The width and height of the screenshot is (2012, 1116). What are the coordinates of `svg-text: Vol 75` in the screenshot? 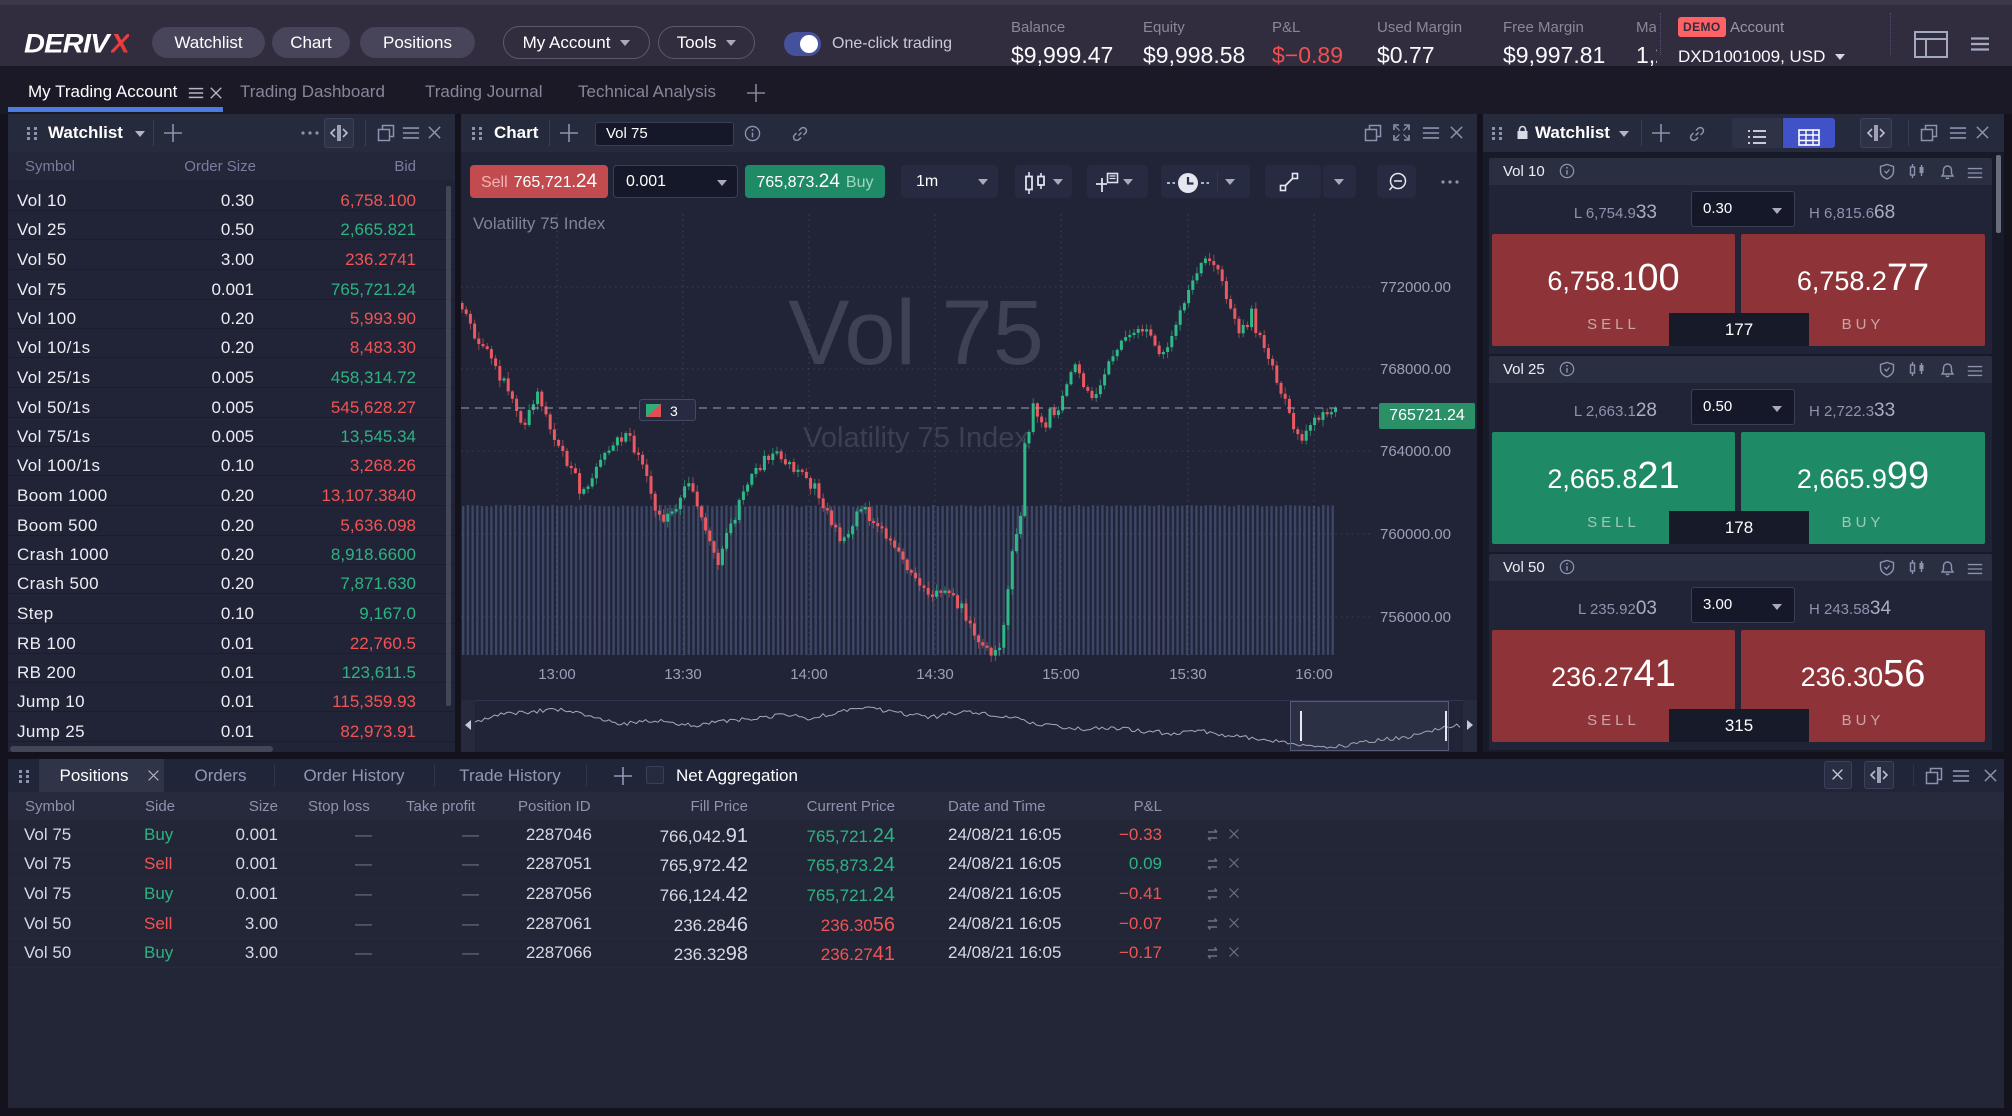 It's located at (916, 333).